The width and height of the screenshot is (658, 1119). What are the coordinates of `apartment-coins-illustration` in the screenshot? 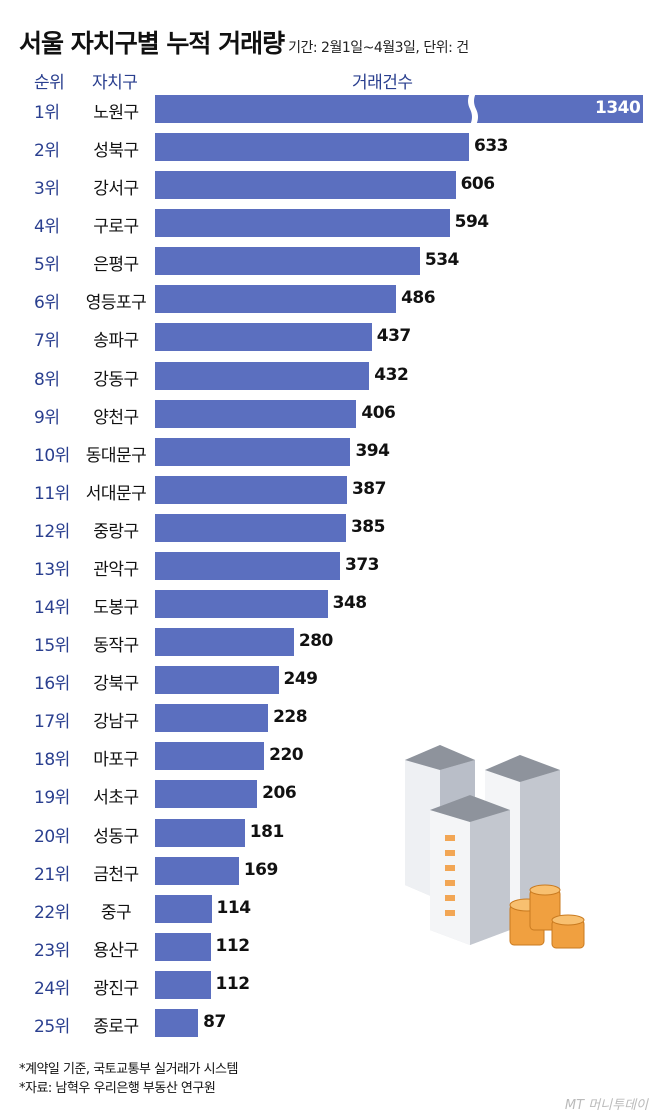 It's located at (495, 847).